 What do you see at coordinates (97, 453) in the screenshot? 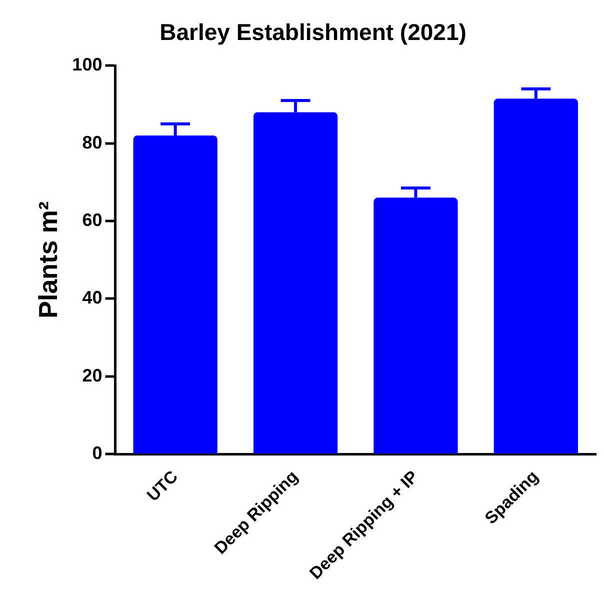
I see `y-tick-label: 0` at bounding box center [97, 453].